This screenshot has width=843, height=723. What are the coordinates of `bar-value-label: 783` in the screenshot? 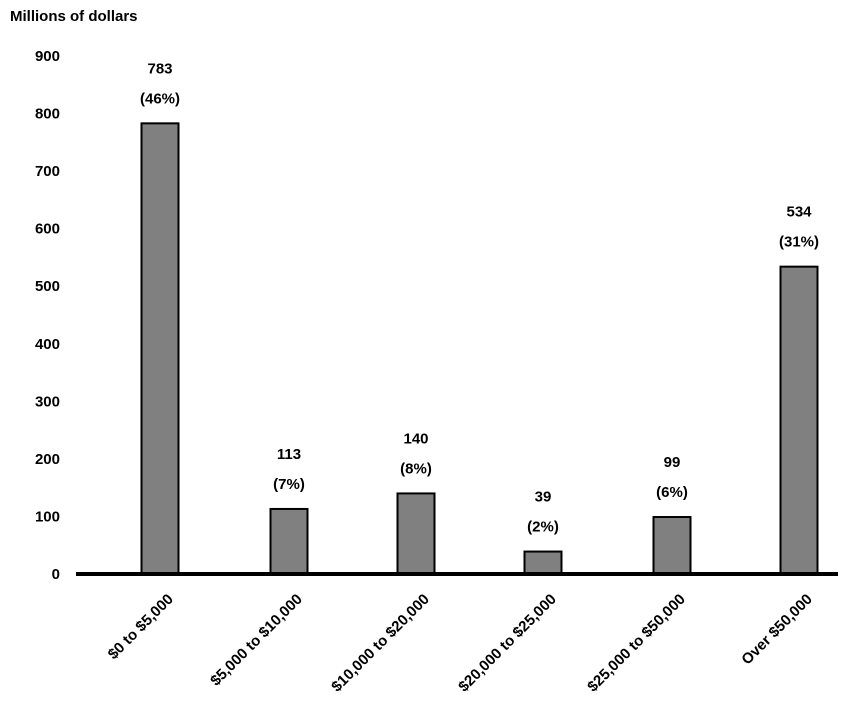 It's located at (159, 68).